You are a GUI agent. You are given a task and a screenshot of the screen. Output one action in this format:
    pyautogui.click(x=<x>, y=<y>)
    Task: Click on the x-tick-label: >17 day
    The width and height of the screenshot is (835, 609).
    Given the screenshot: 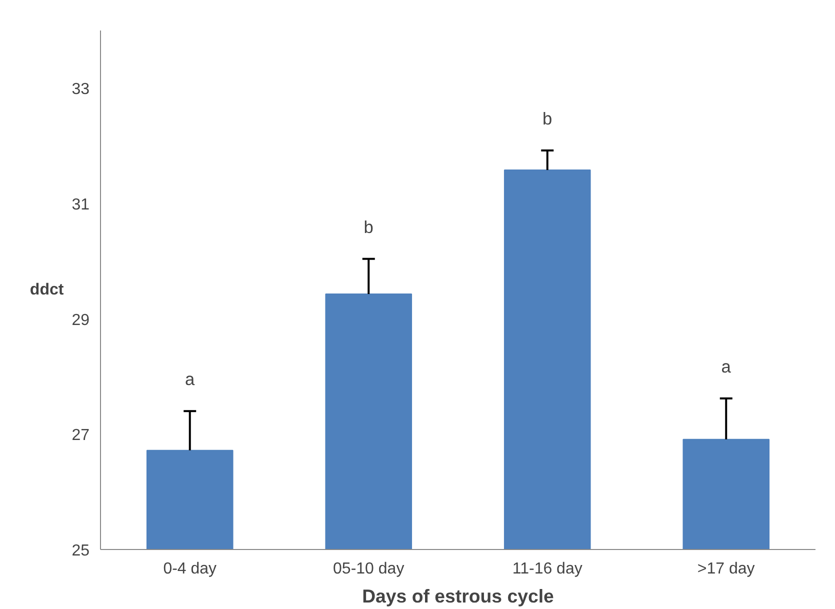 What is the action you would take?
    pyautogui.click(x=726, y=569)
    